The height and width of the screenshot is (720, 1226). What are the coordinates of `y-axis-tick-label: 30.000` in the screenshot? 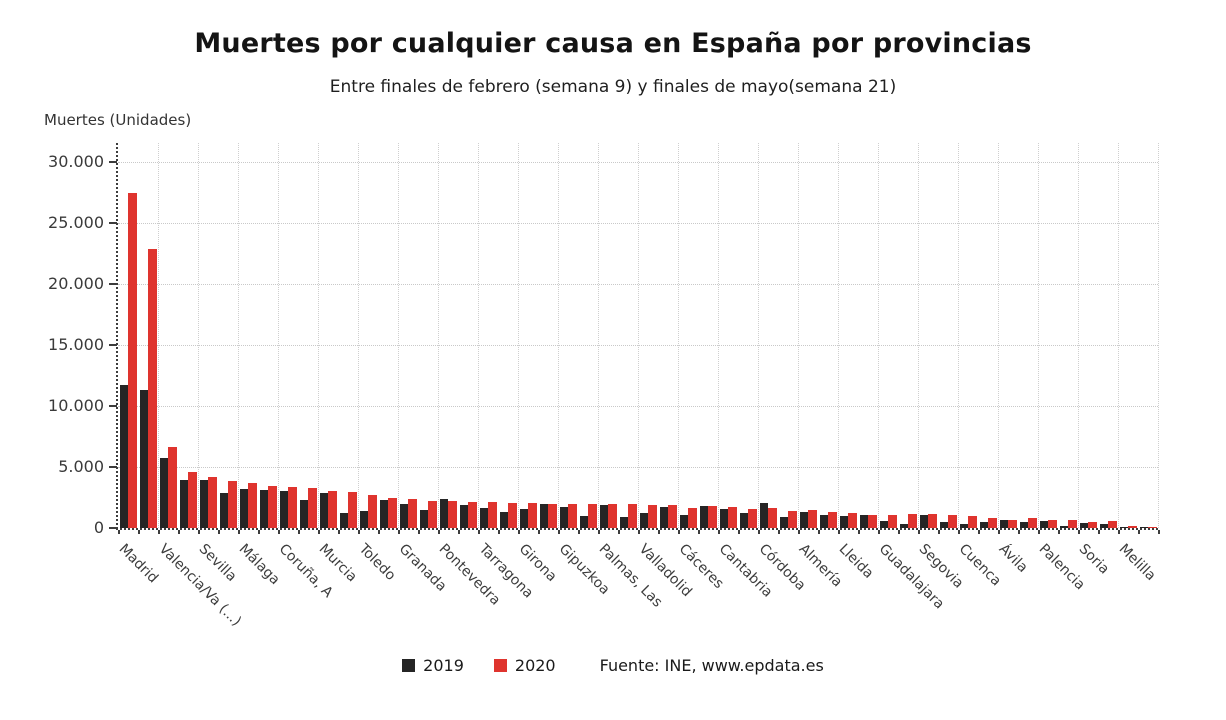 It's located at (76, 161).